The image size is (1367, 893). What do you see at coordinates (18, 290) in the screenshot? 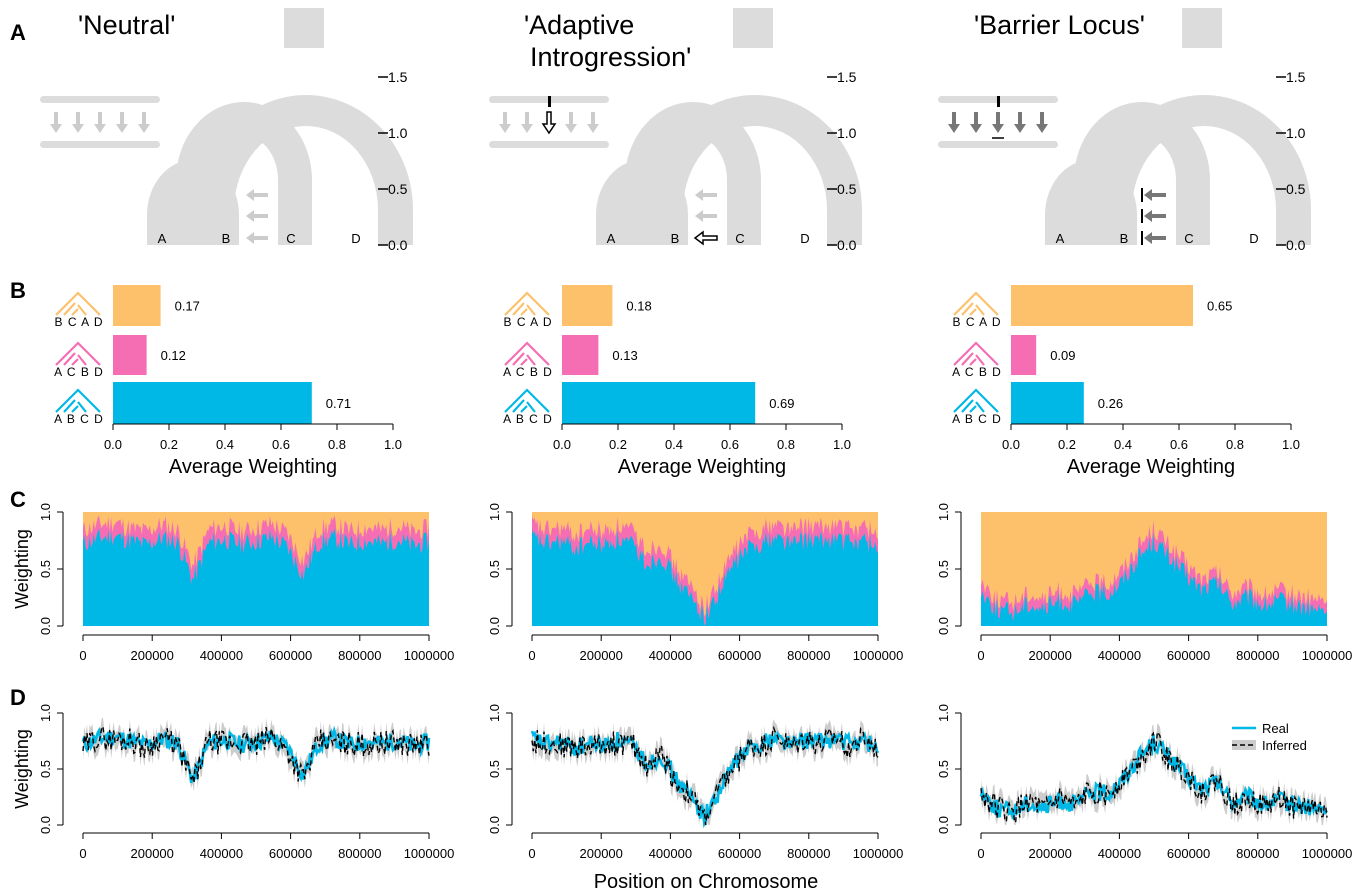
I see `panel-letter-b: B` at bounding box center [18, 290].